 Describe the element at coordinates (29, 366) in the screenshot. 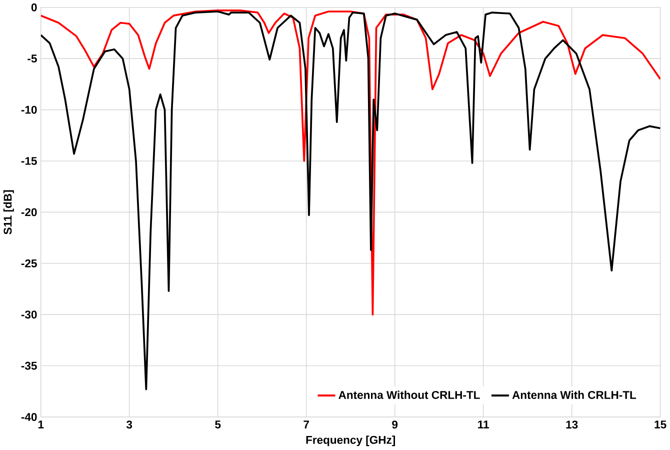

I see `y-tick-label: -35` at that location.